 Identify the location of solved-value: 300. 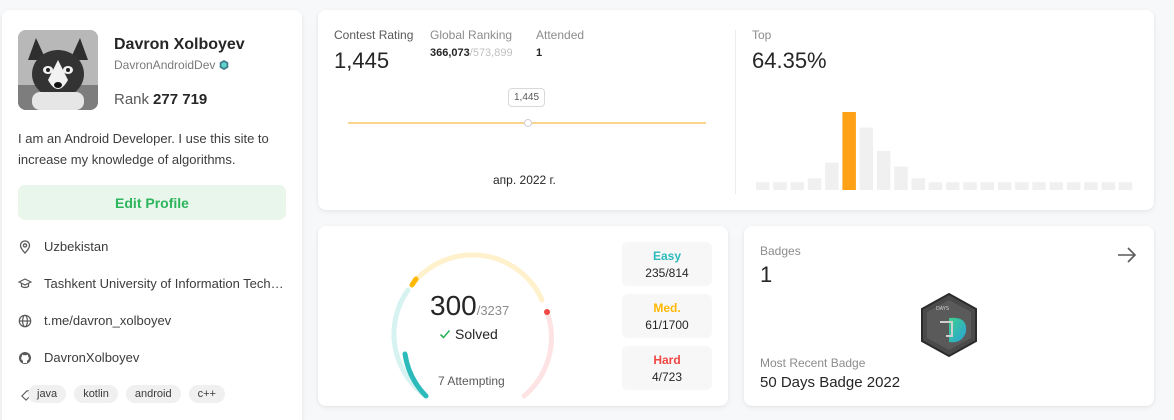
(453, 305).